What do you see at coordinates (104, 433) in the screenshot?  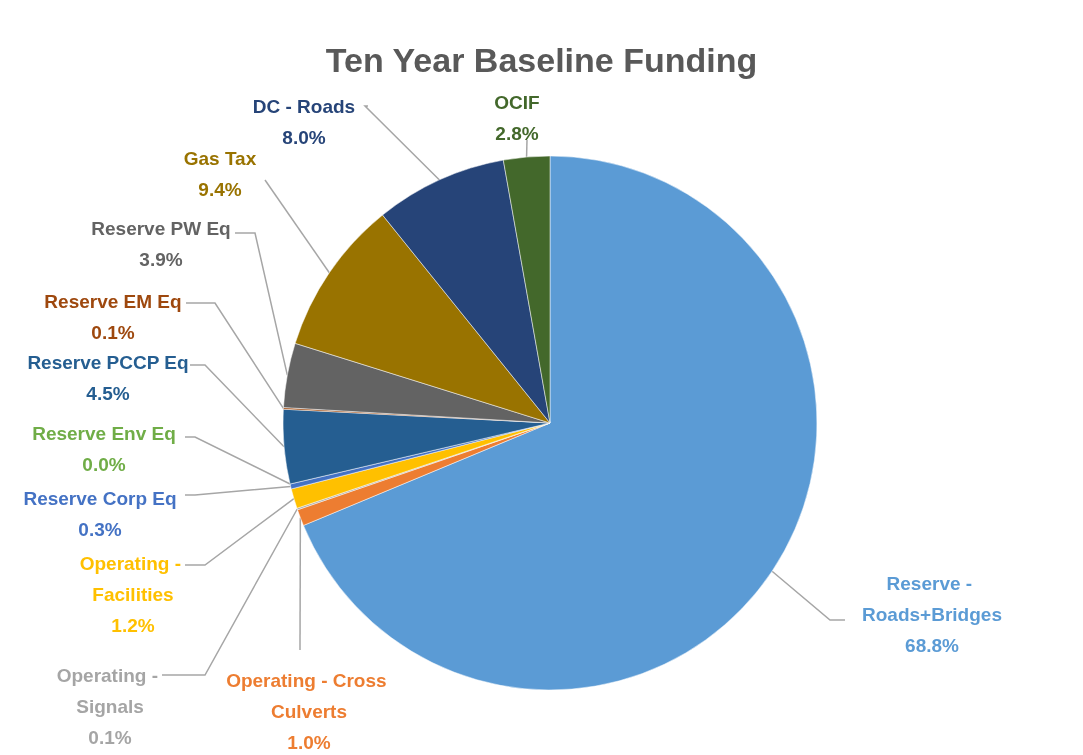 I see `category-label: Reserve Env Eq` at bounding box center [104, 433].